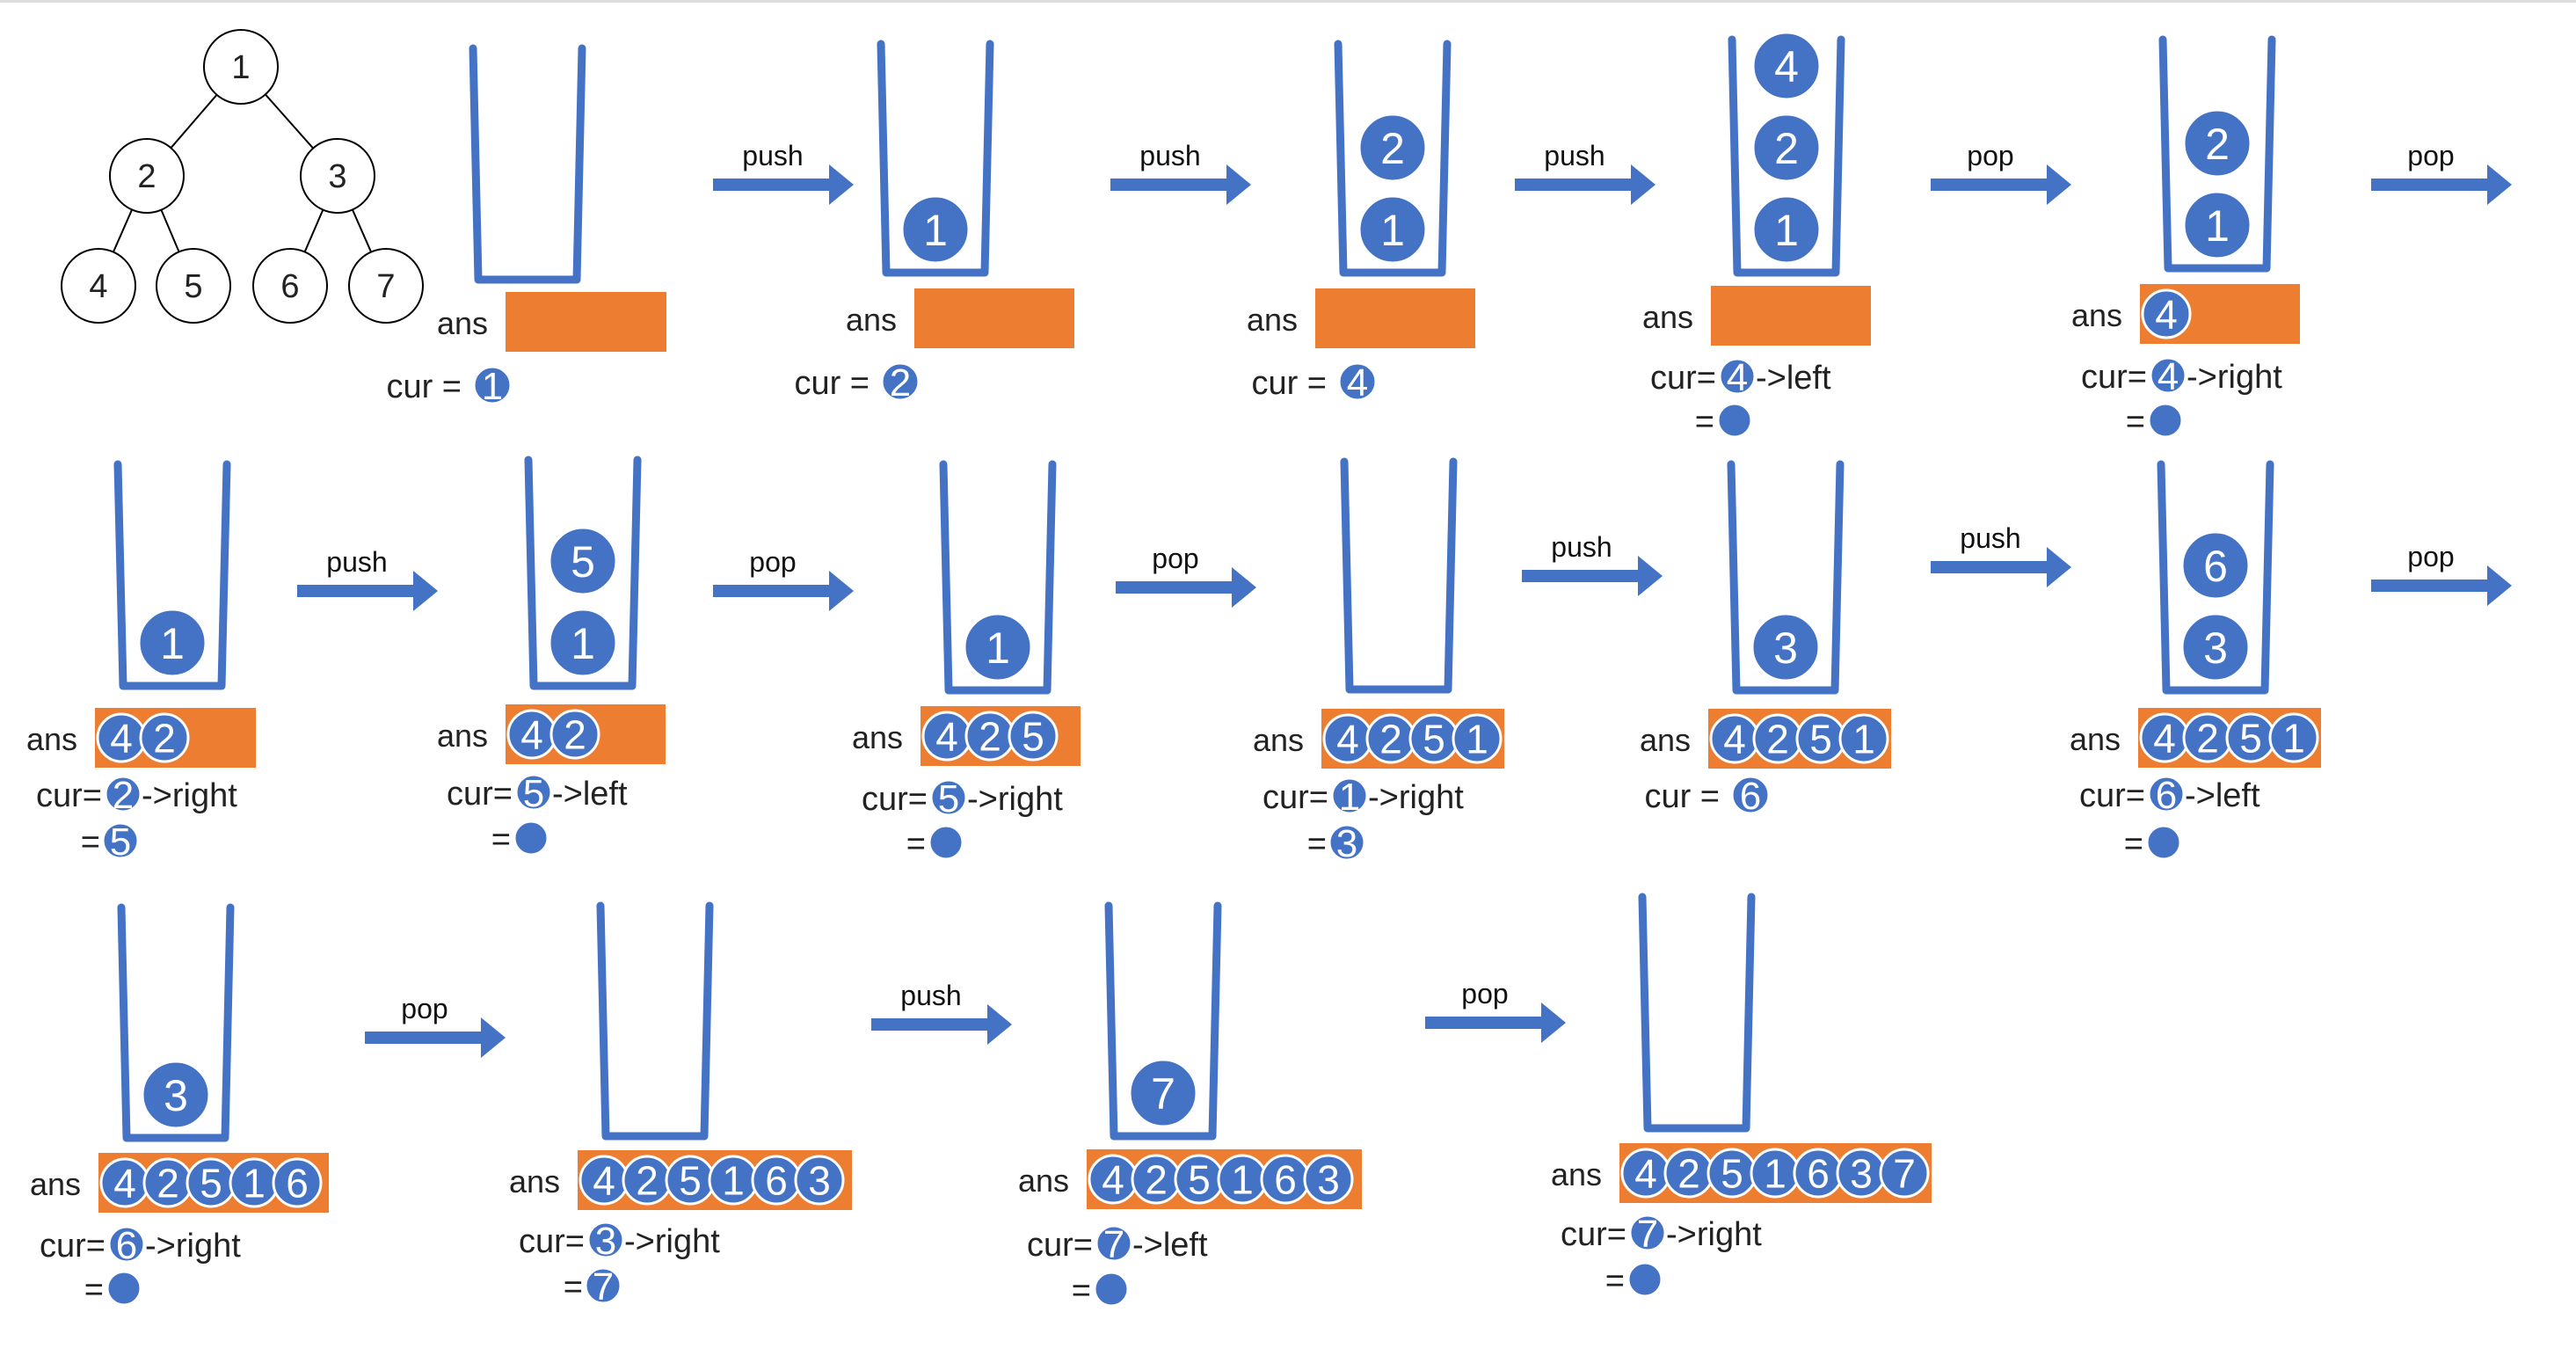 The image size is (2576, 1356). I want to click on cur-line: cur= 4 ->left, so click(1740, 378).